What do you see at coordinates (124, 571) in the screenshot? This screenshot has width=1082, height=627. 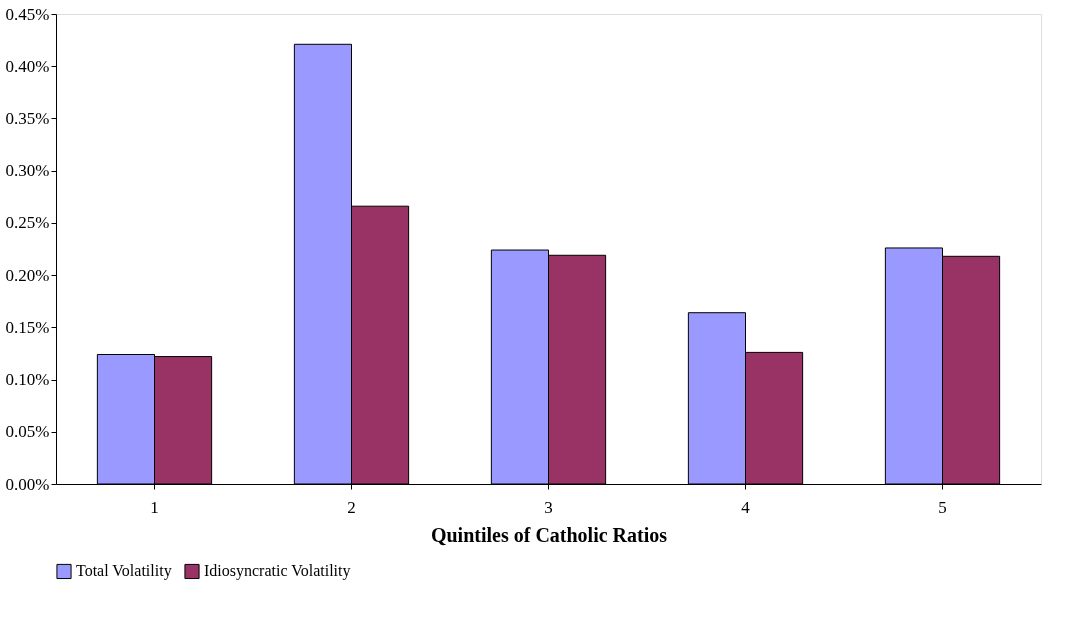 I see `legend-label: Total Volatility` at bounding box center [124, 571].